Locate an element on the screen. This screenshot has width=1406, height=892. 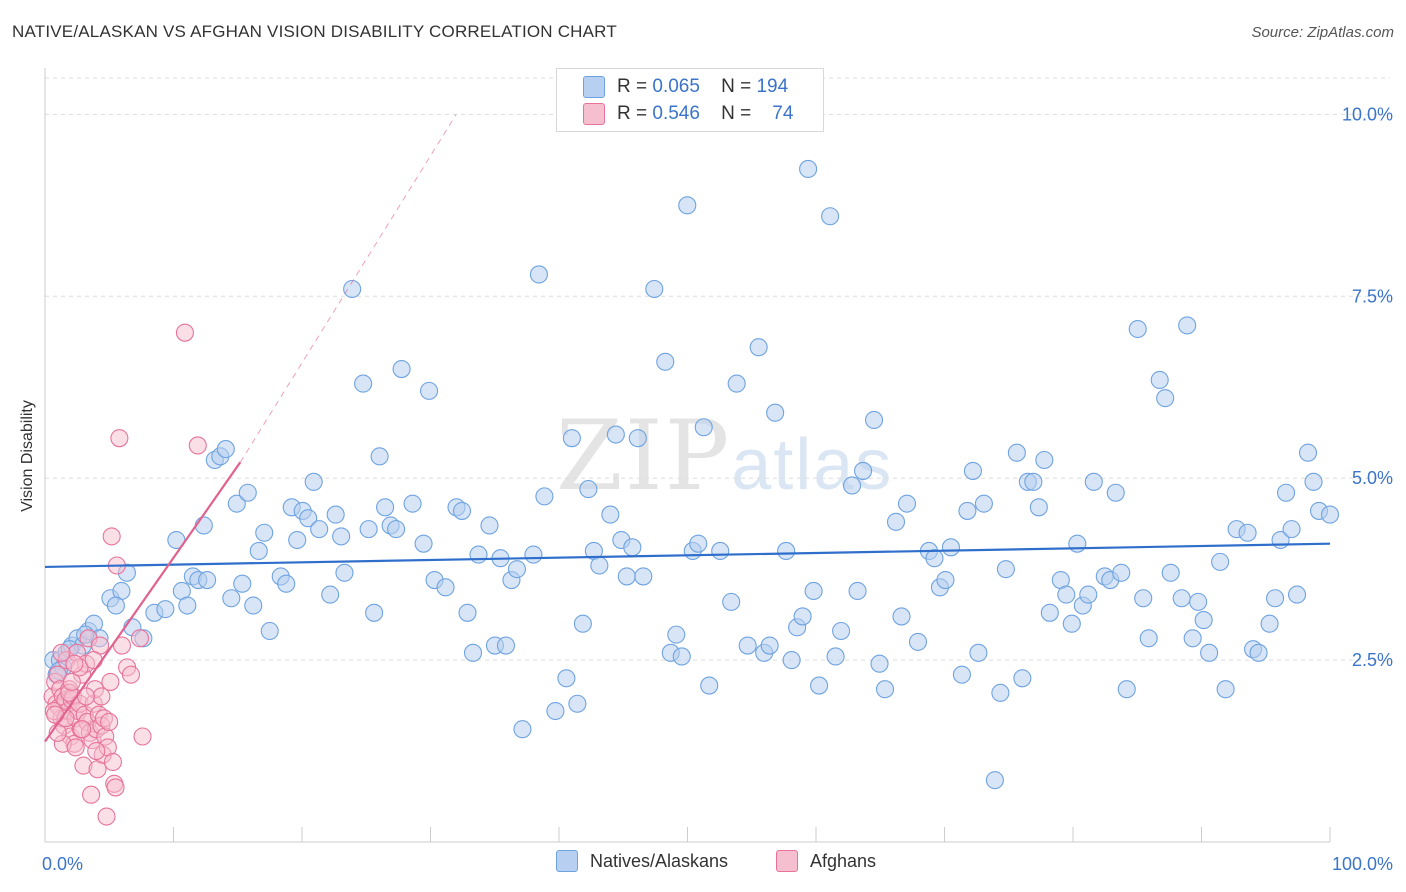
x-tick-label: 100.0% is located at coordinates (1362, 864).